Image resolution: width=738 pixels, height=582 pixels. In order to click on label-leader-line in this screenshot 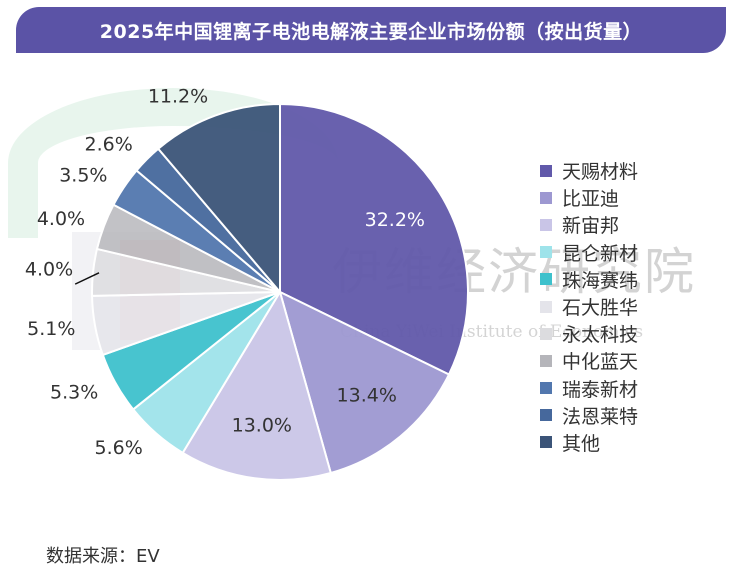, I will do `click(87, 278)`.